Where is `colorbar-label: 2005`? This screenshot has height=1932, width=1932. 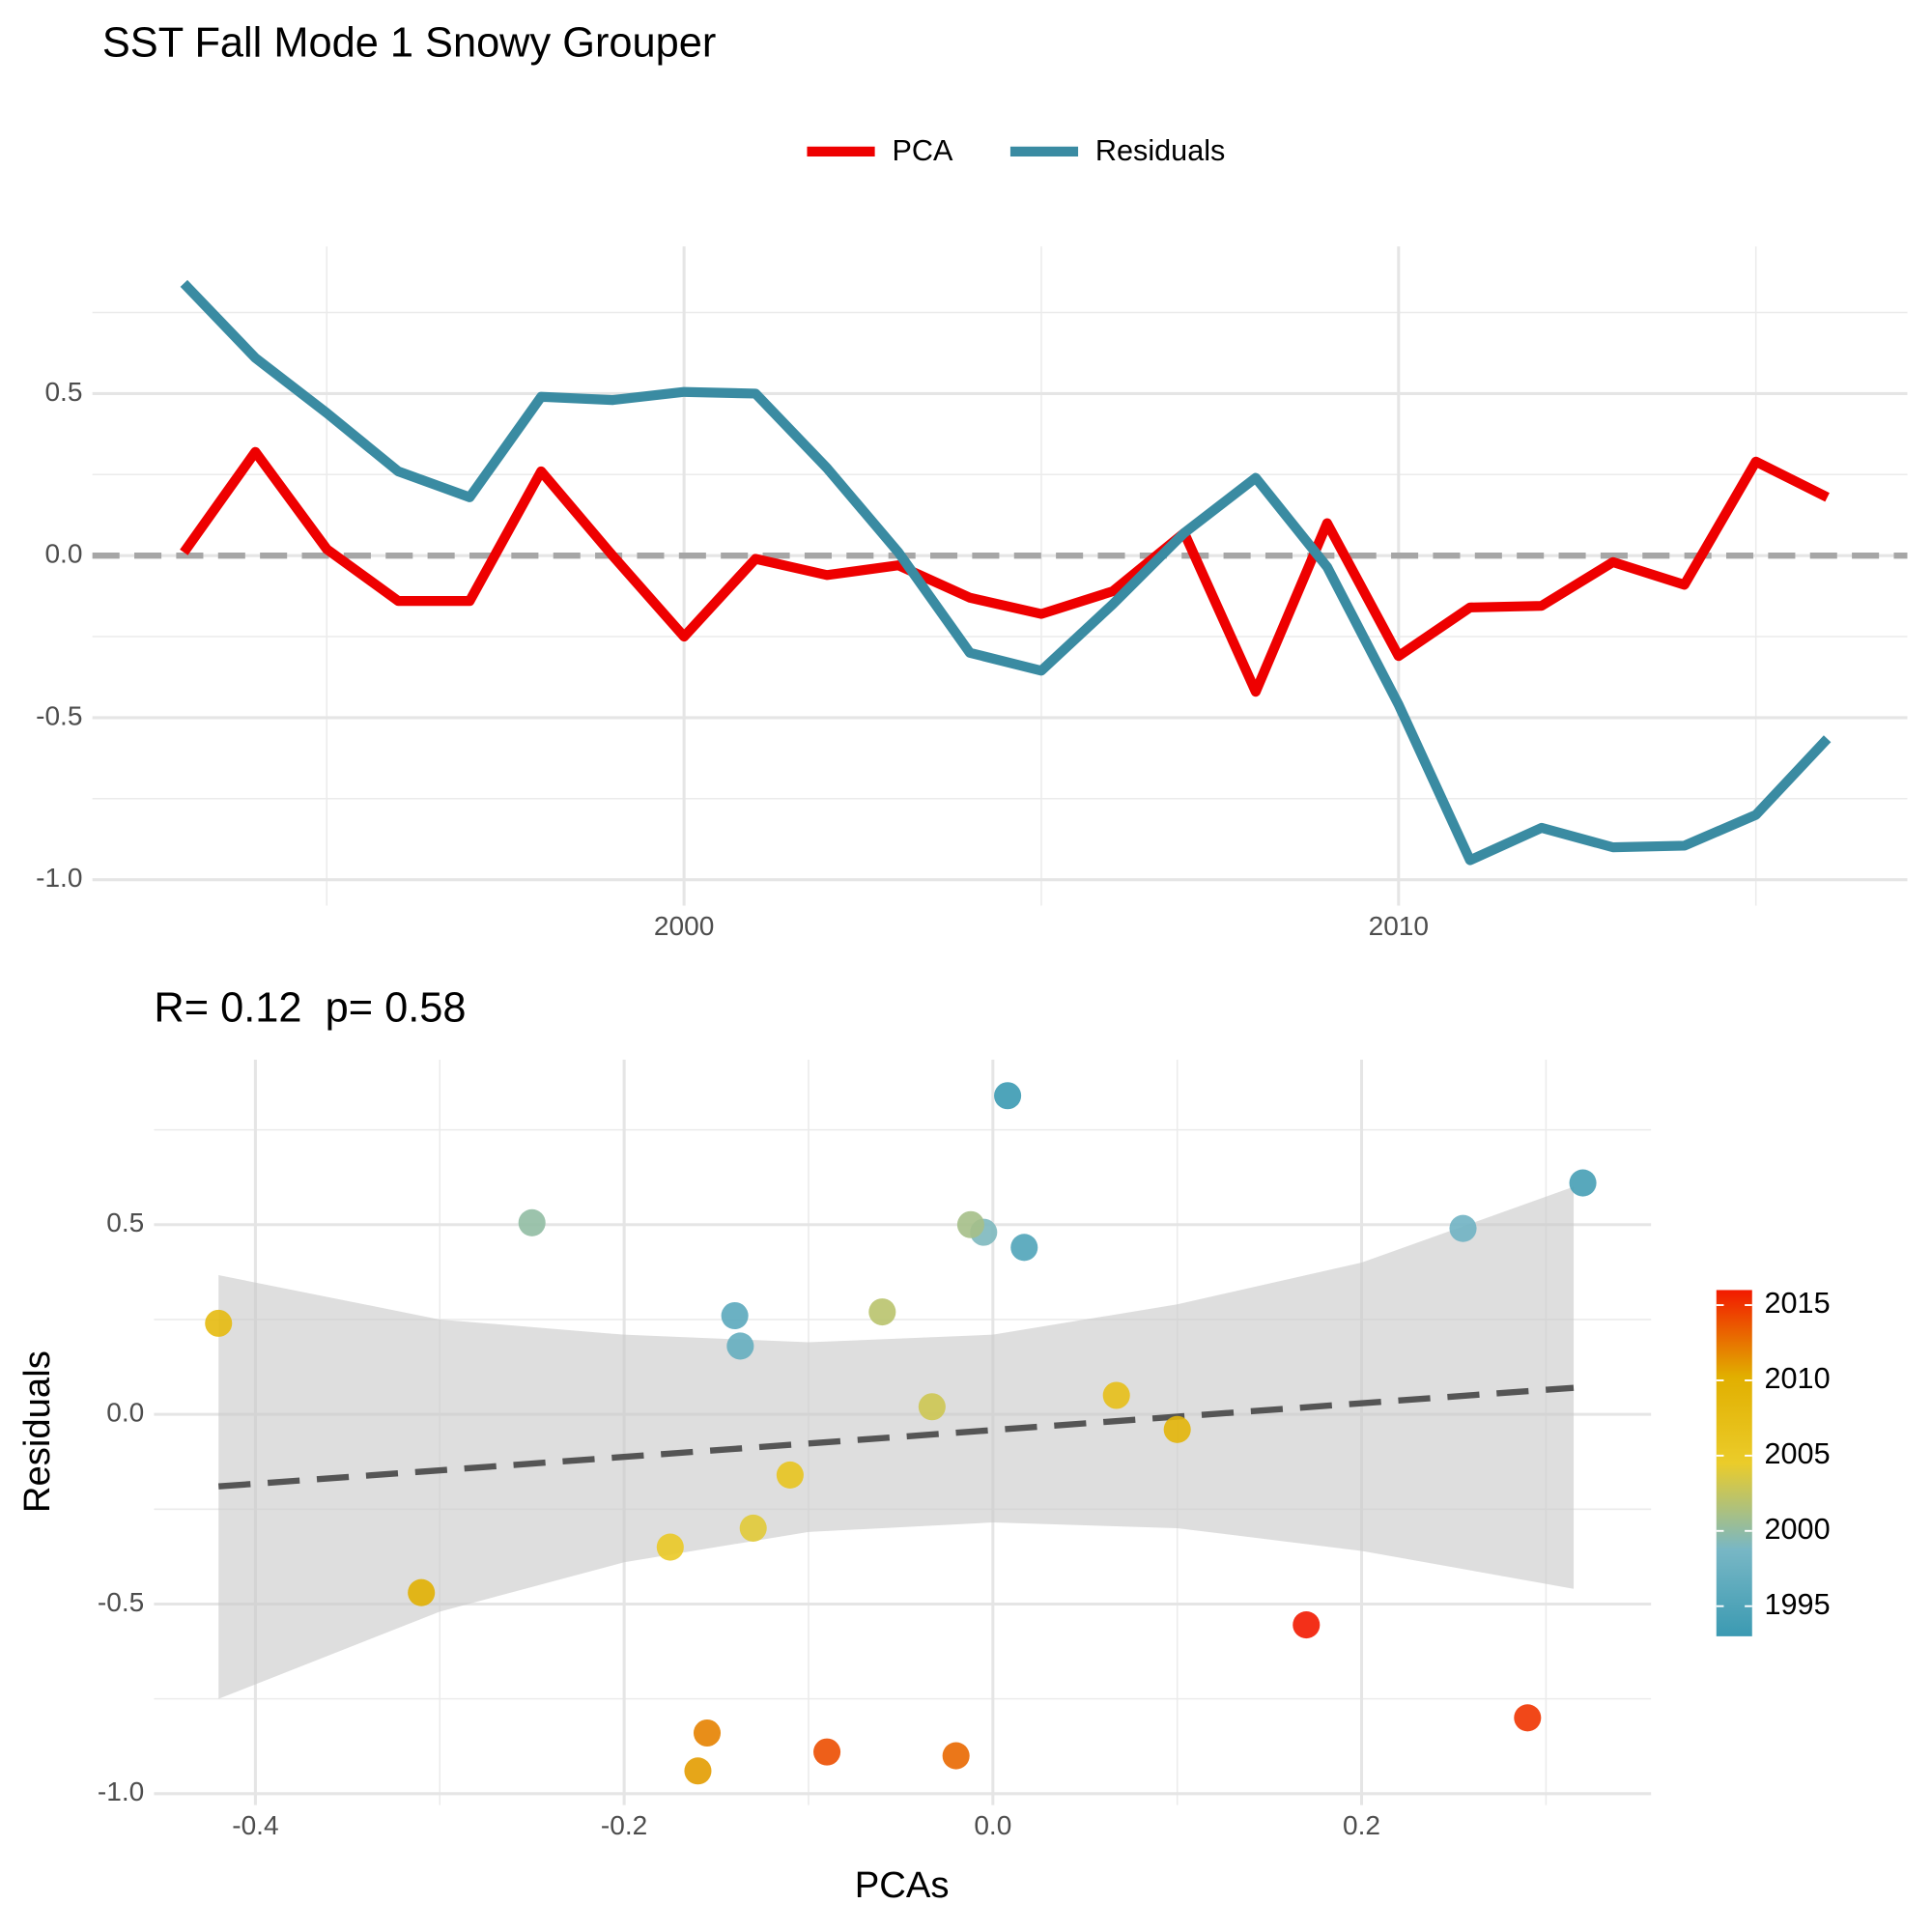
colorbar-label: 2005 is located at coordinates (1798, 1453).